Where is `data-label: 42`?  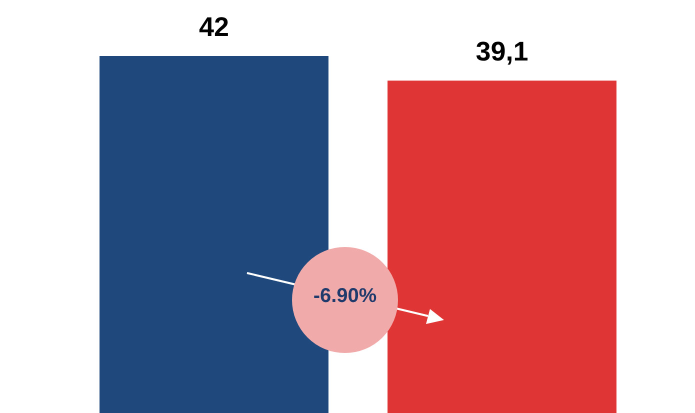
data-label: 42 is located at coordinates (214, 27).